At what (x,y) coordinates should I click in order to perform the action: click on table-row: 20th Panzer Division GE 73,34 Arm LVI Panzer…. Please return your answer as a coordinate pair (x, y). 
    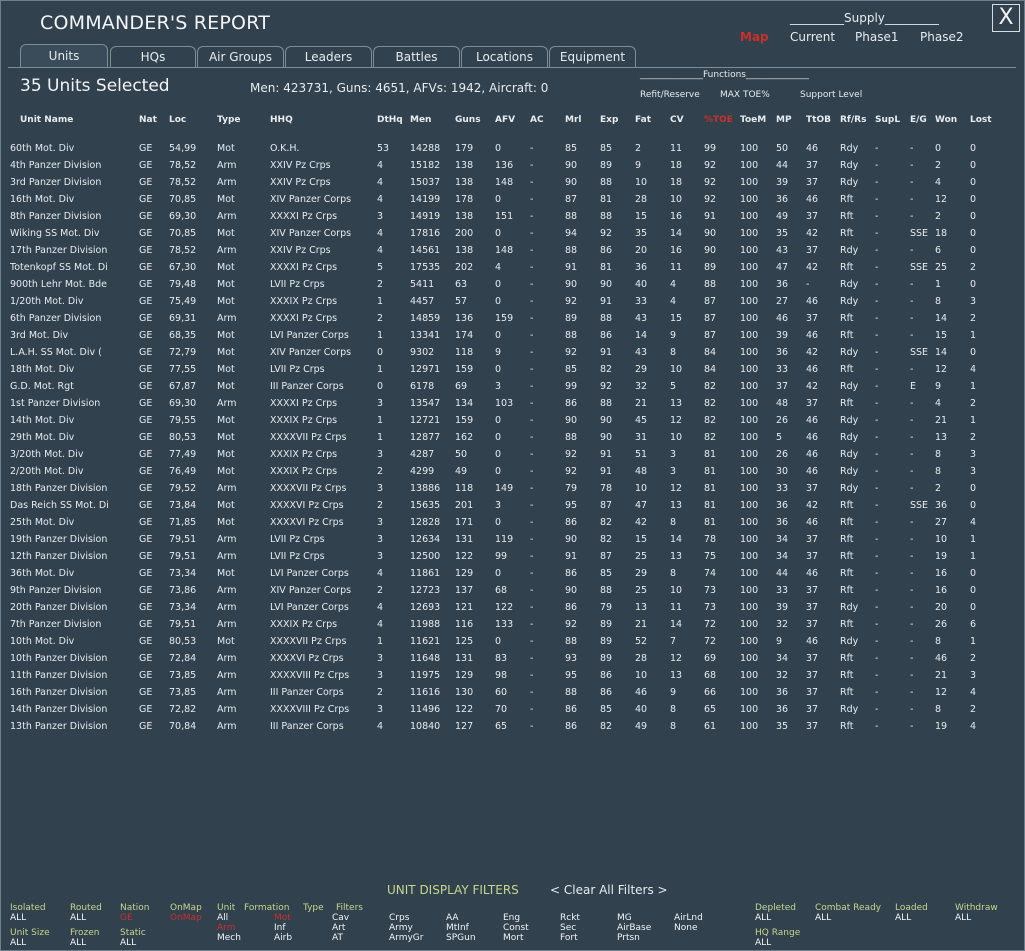
    Looking at the image, I should click on (512, 607).